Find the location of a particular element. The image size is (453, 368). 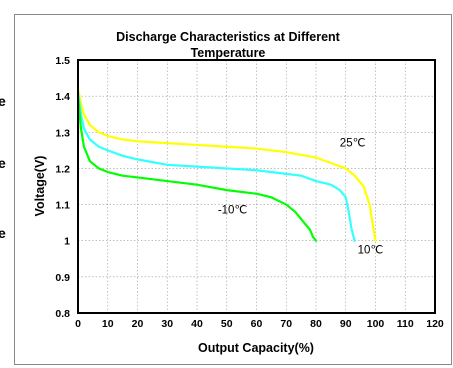

y-tick-label: 0.9 is located at coordinates (62, 278).